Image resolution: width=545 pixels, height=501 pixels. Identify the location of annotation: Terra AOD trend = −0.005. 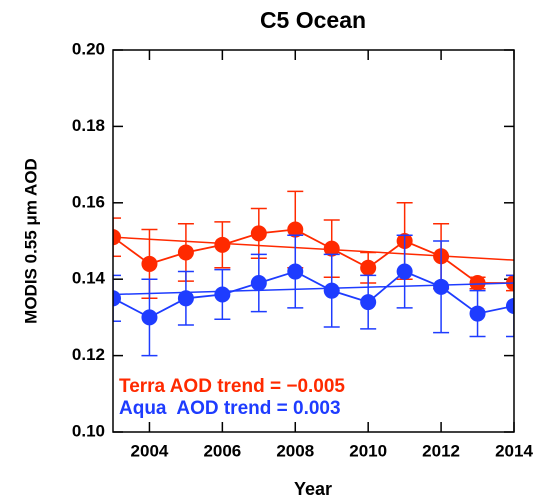
(232, 386).